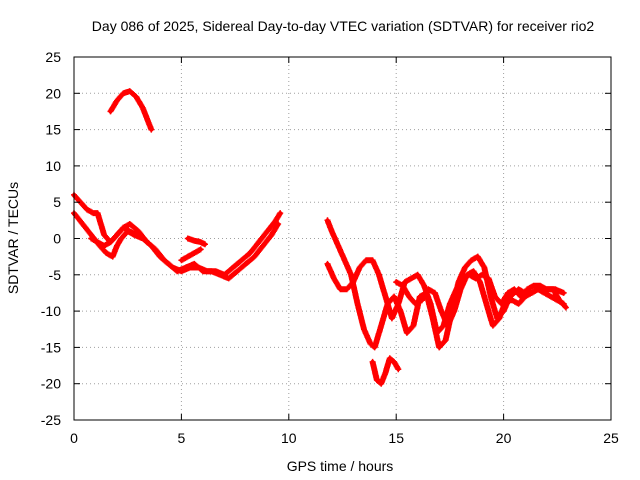 Image resolution: width=640 pixels, height=480 pixels. I want to click on x-tick-label: 5, so click(182, 438).